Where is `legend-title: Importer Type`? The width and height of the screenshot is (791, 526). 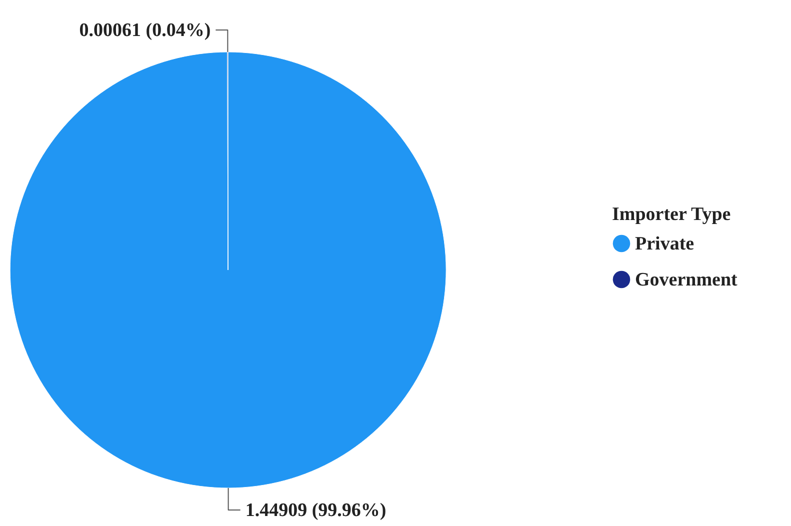 legend-title: Importer Type is located at coordinates (671, 214).